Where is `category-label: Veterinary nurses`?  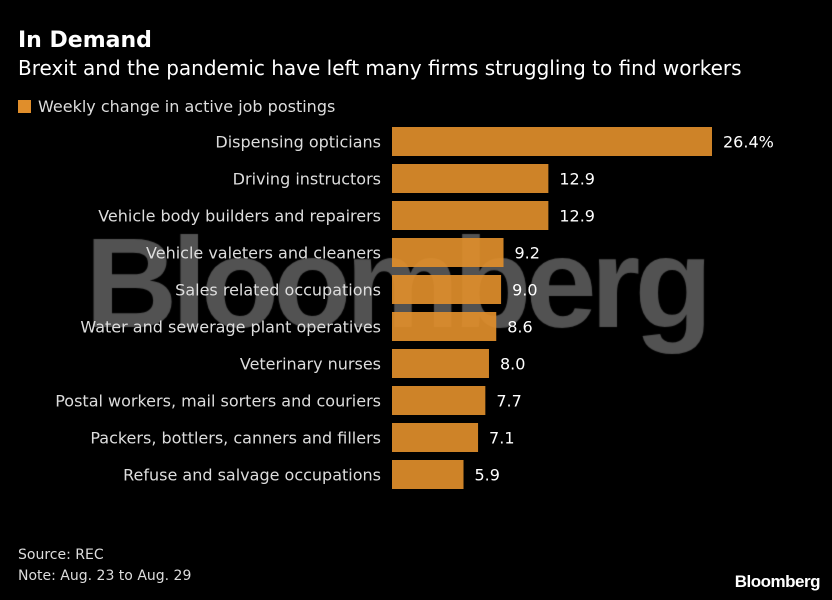
category-label: Veterinary nurses is located at coordinates (310, 364).